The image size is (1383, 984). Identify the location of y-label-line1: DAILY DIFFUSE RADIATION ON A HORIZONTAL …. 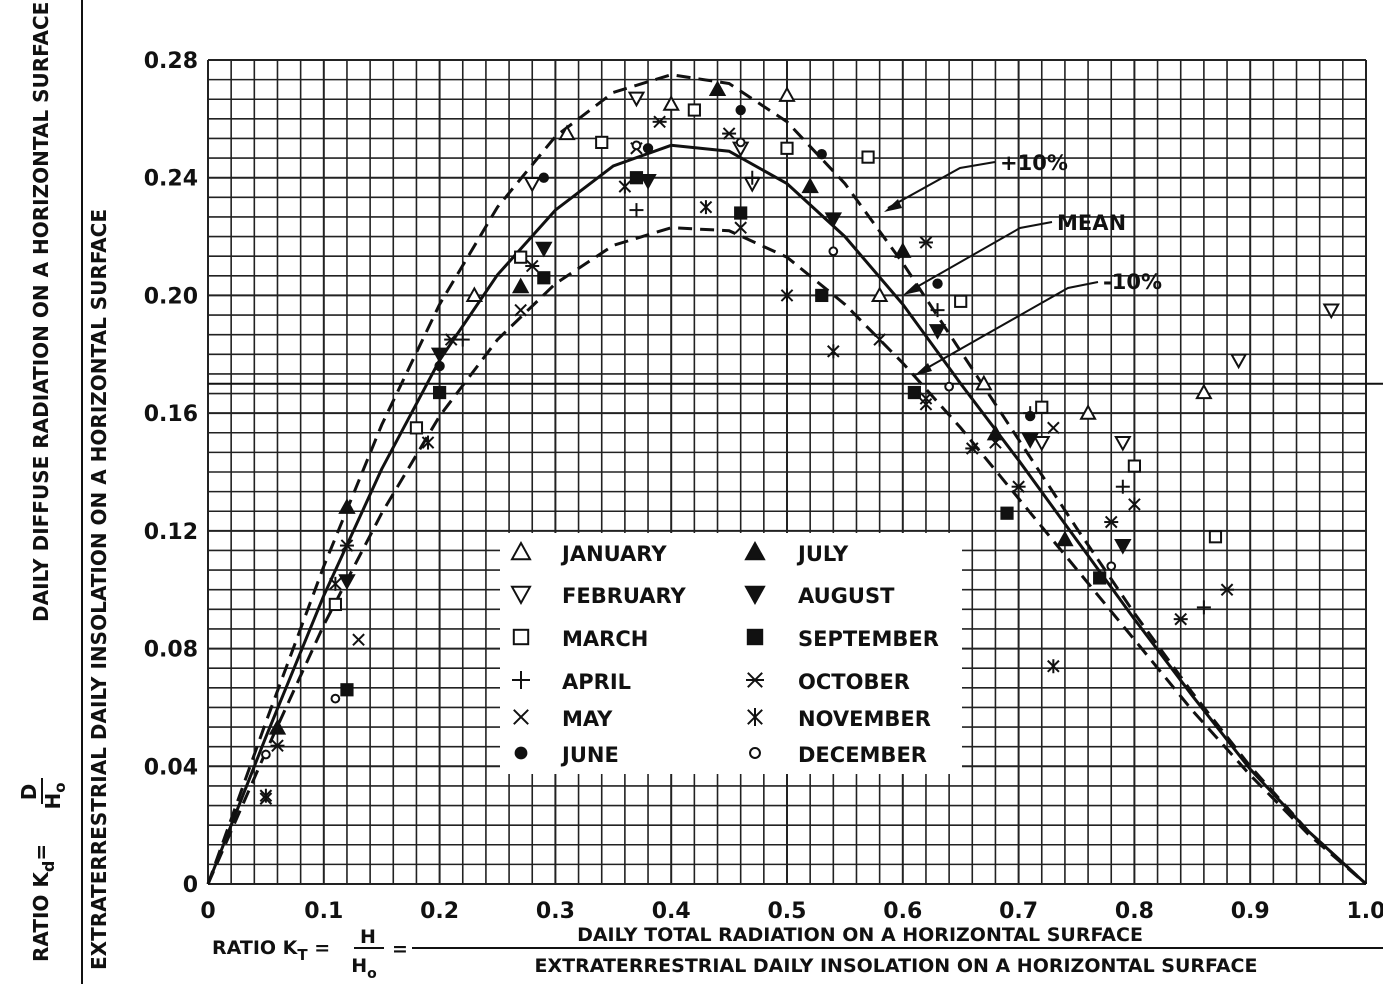
(41, 312).